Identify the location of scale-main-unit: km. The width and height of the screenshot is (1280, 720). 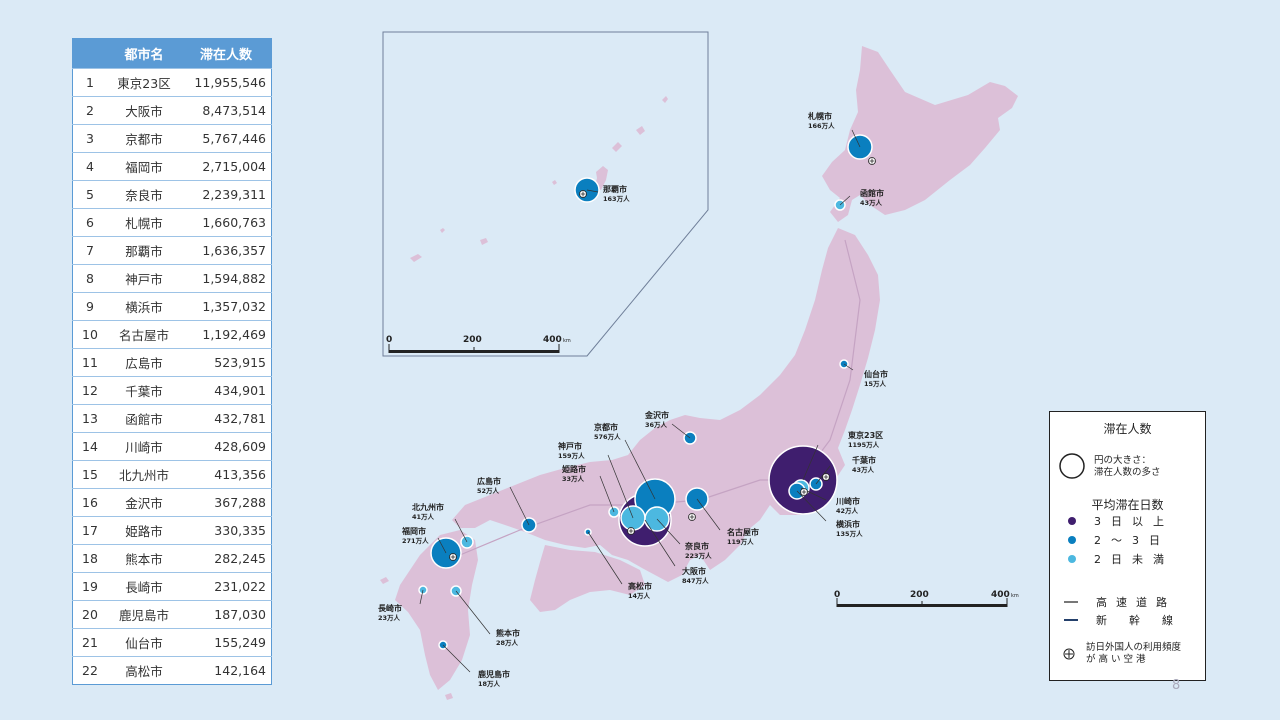
(1015, 596).